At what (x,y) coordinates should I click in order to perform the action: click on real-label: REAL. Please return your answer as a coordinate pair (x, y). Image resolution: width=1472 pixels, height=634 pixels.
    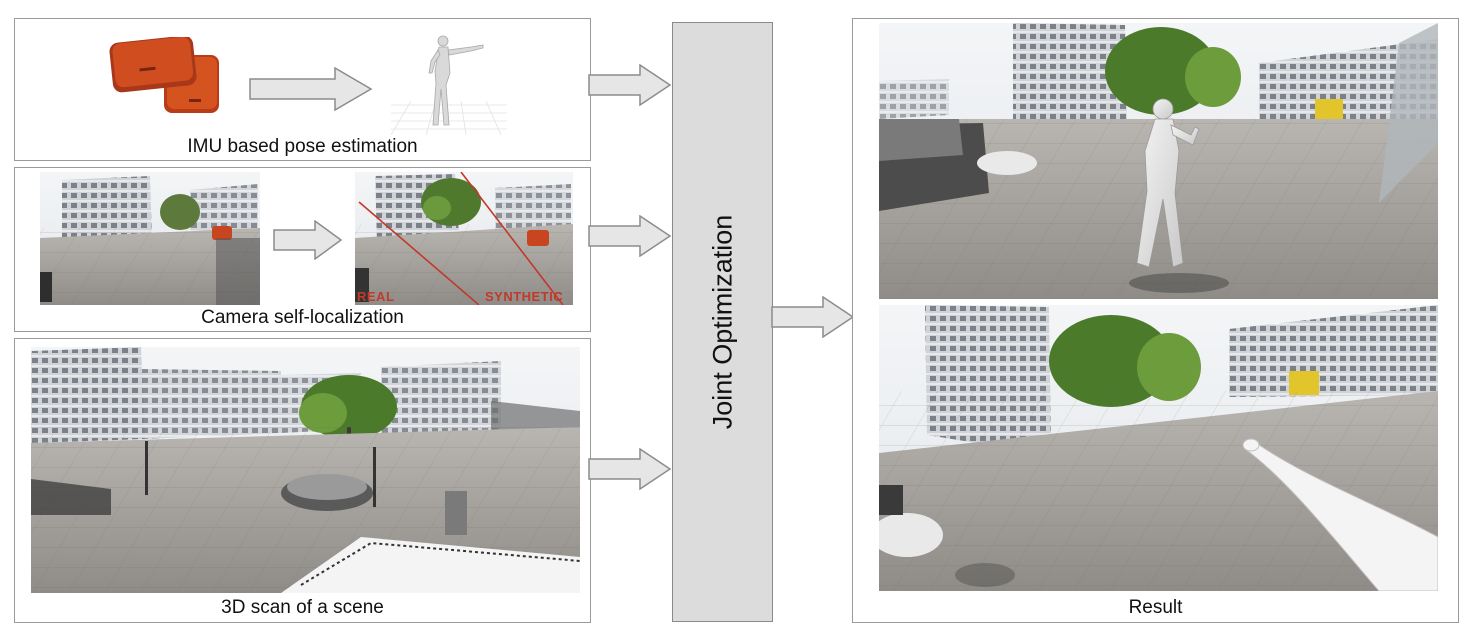
    Looking at the image, I should click on (376, 296).